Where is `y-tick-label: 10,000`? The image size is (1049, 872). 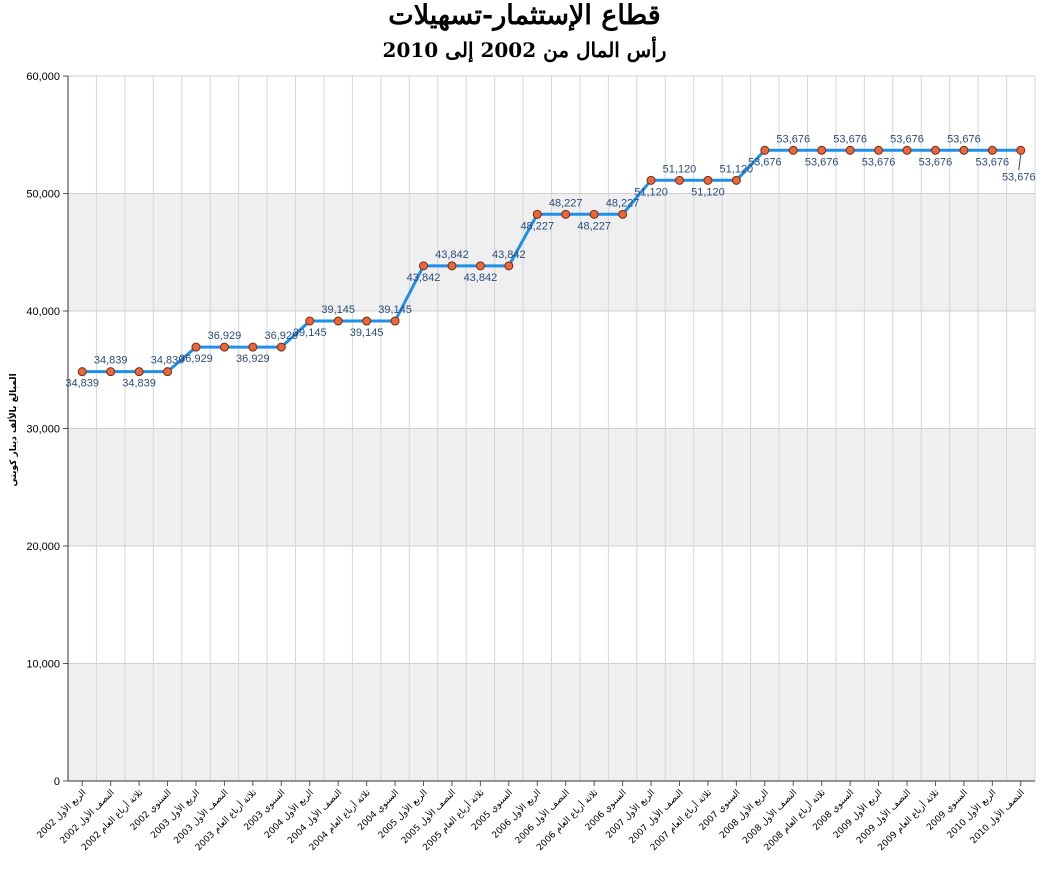 y-tick-label: 10,000 is located at coordinates (43, 665).